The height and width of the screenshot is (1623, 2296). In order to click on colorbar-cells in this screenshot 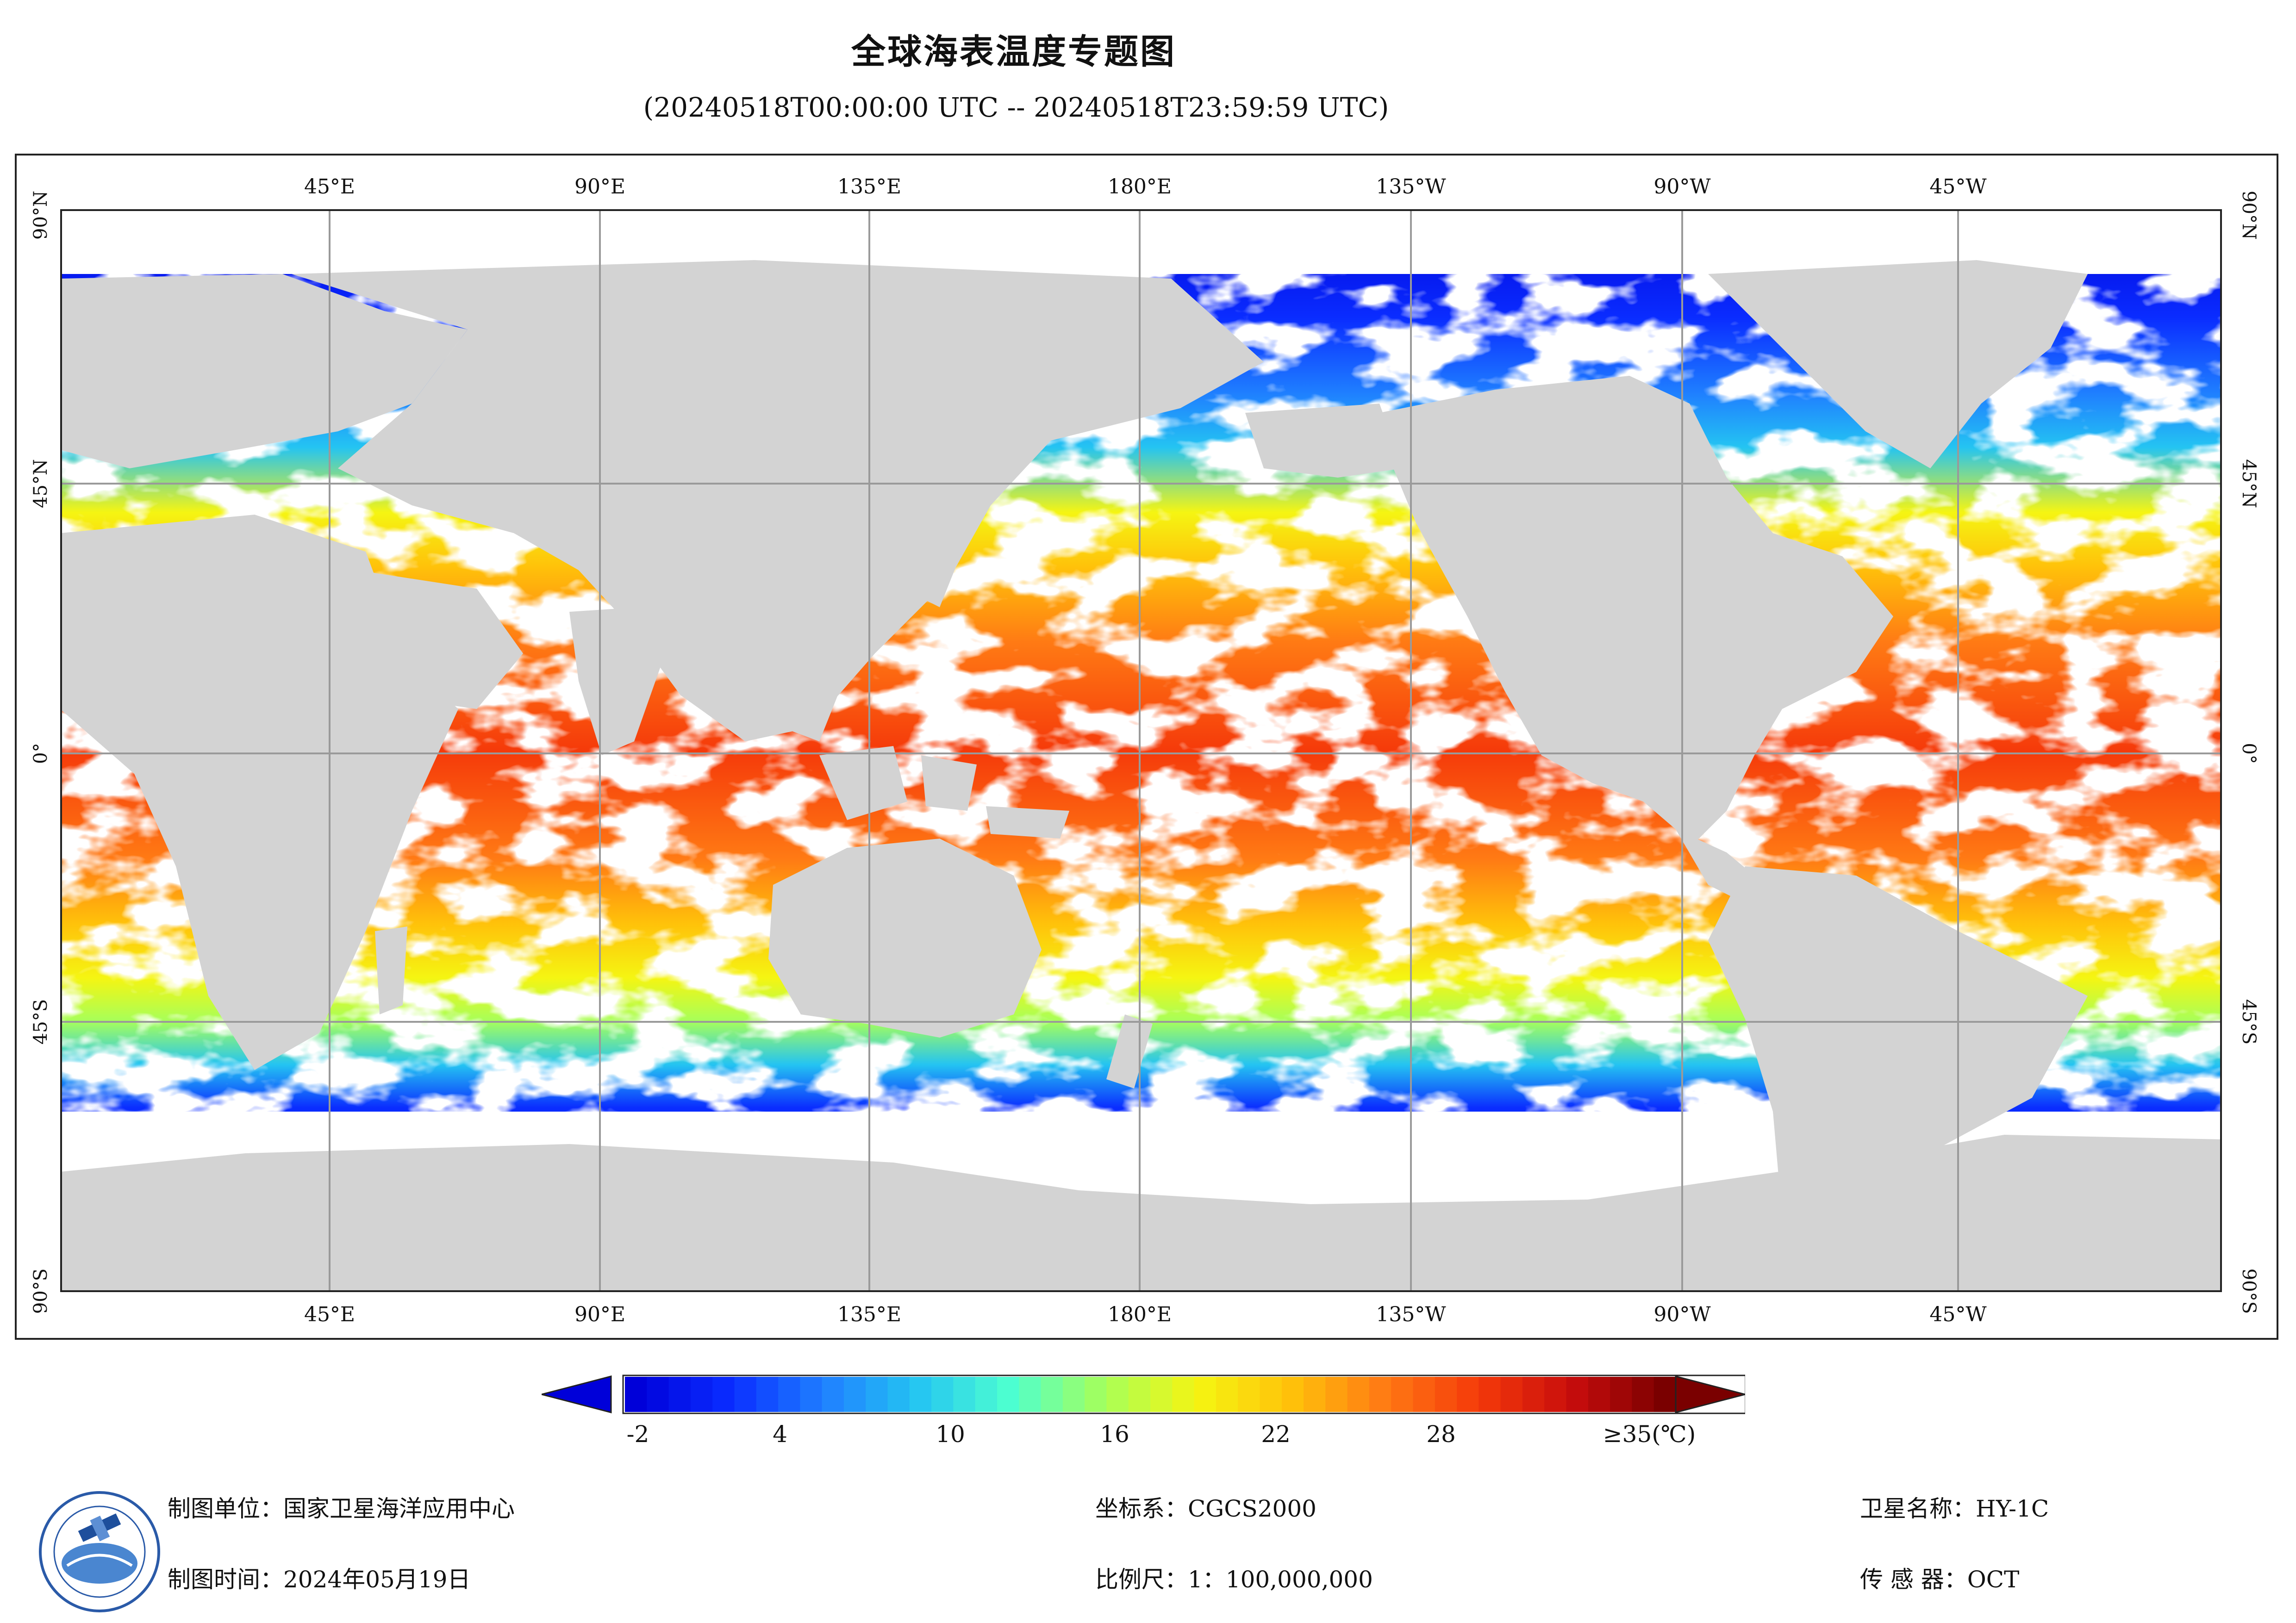, I will do `click(1150, 1394)`.